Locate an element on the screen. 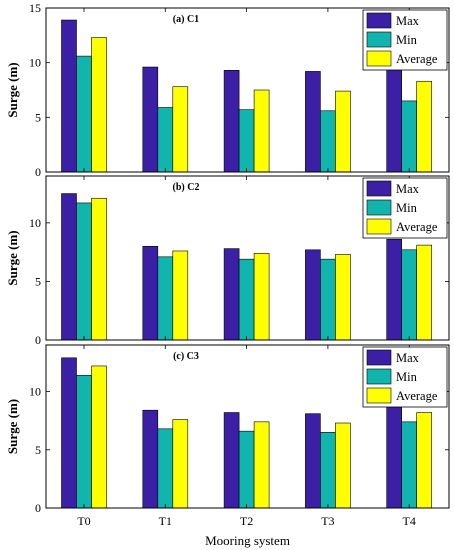 The height and width of the screenshot is (550, 454). y-tick-label: 15 is located at coordinates (35, 8).